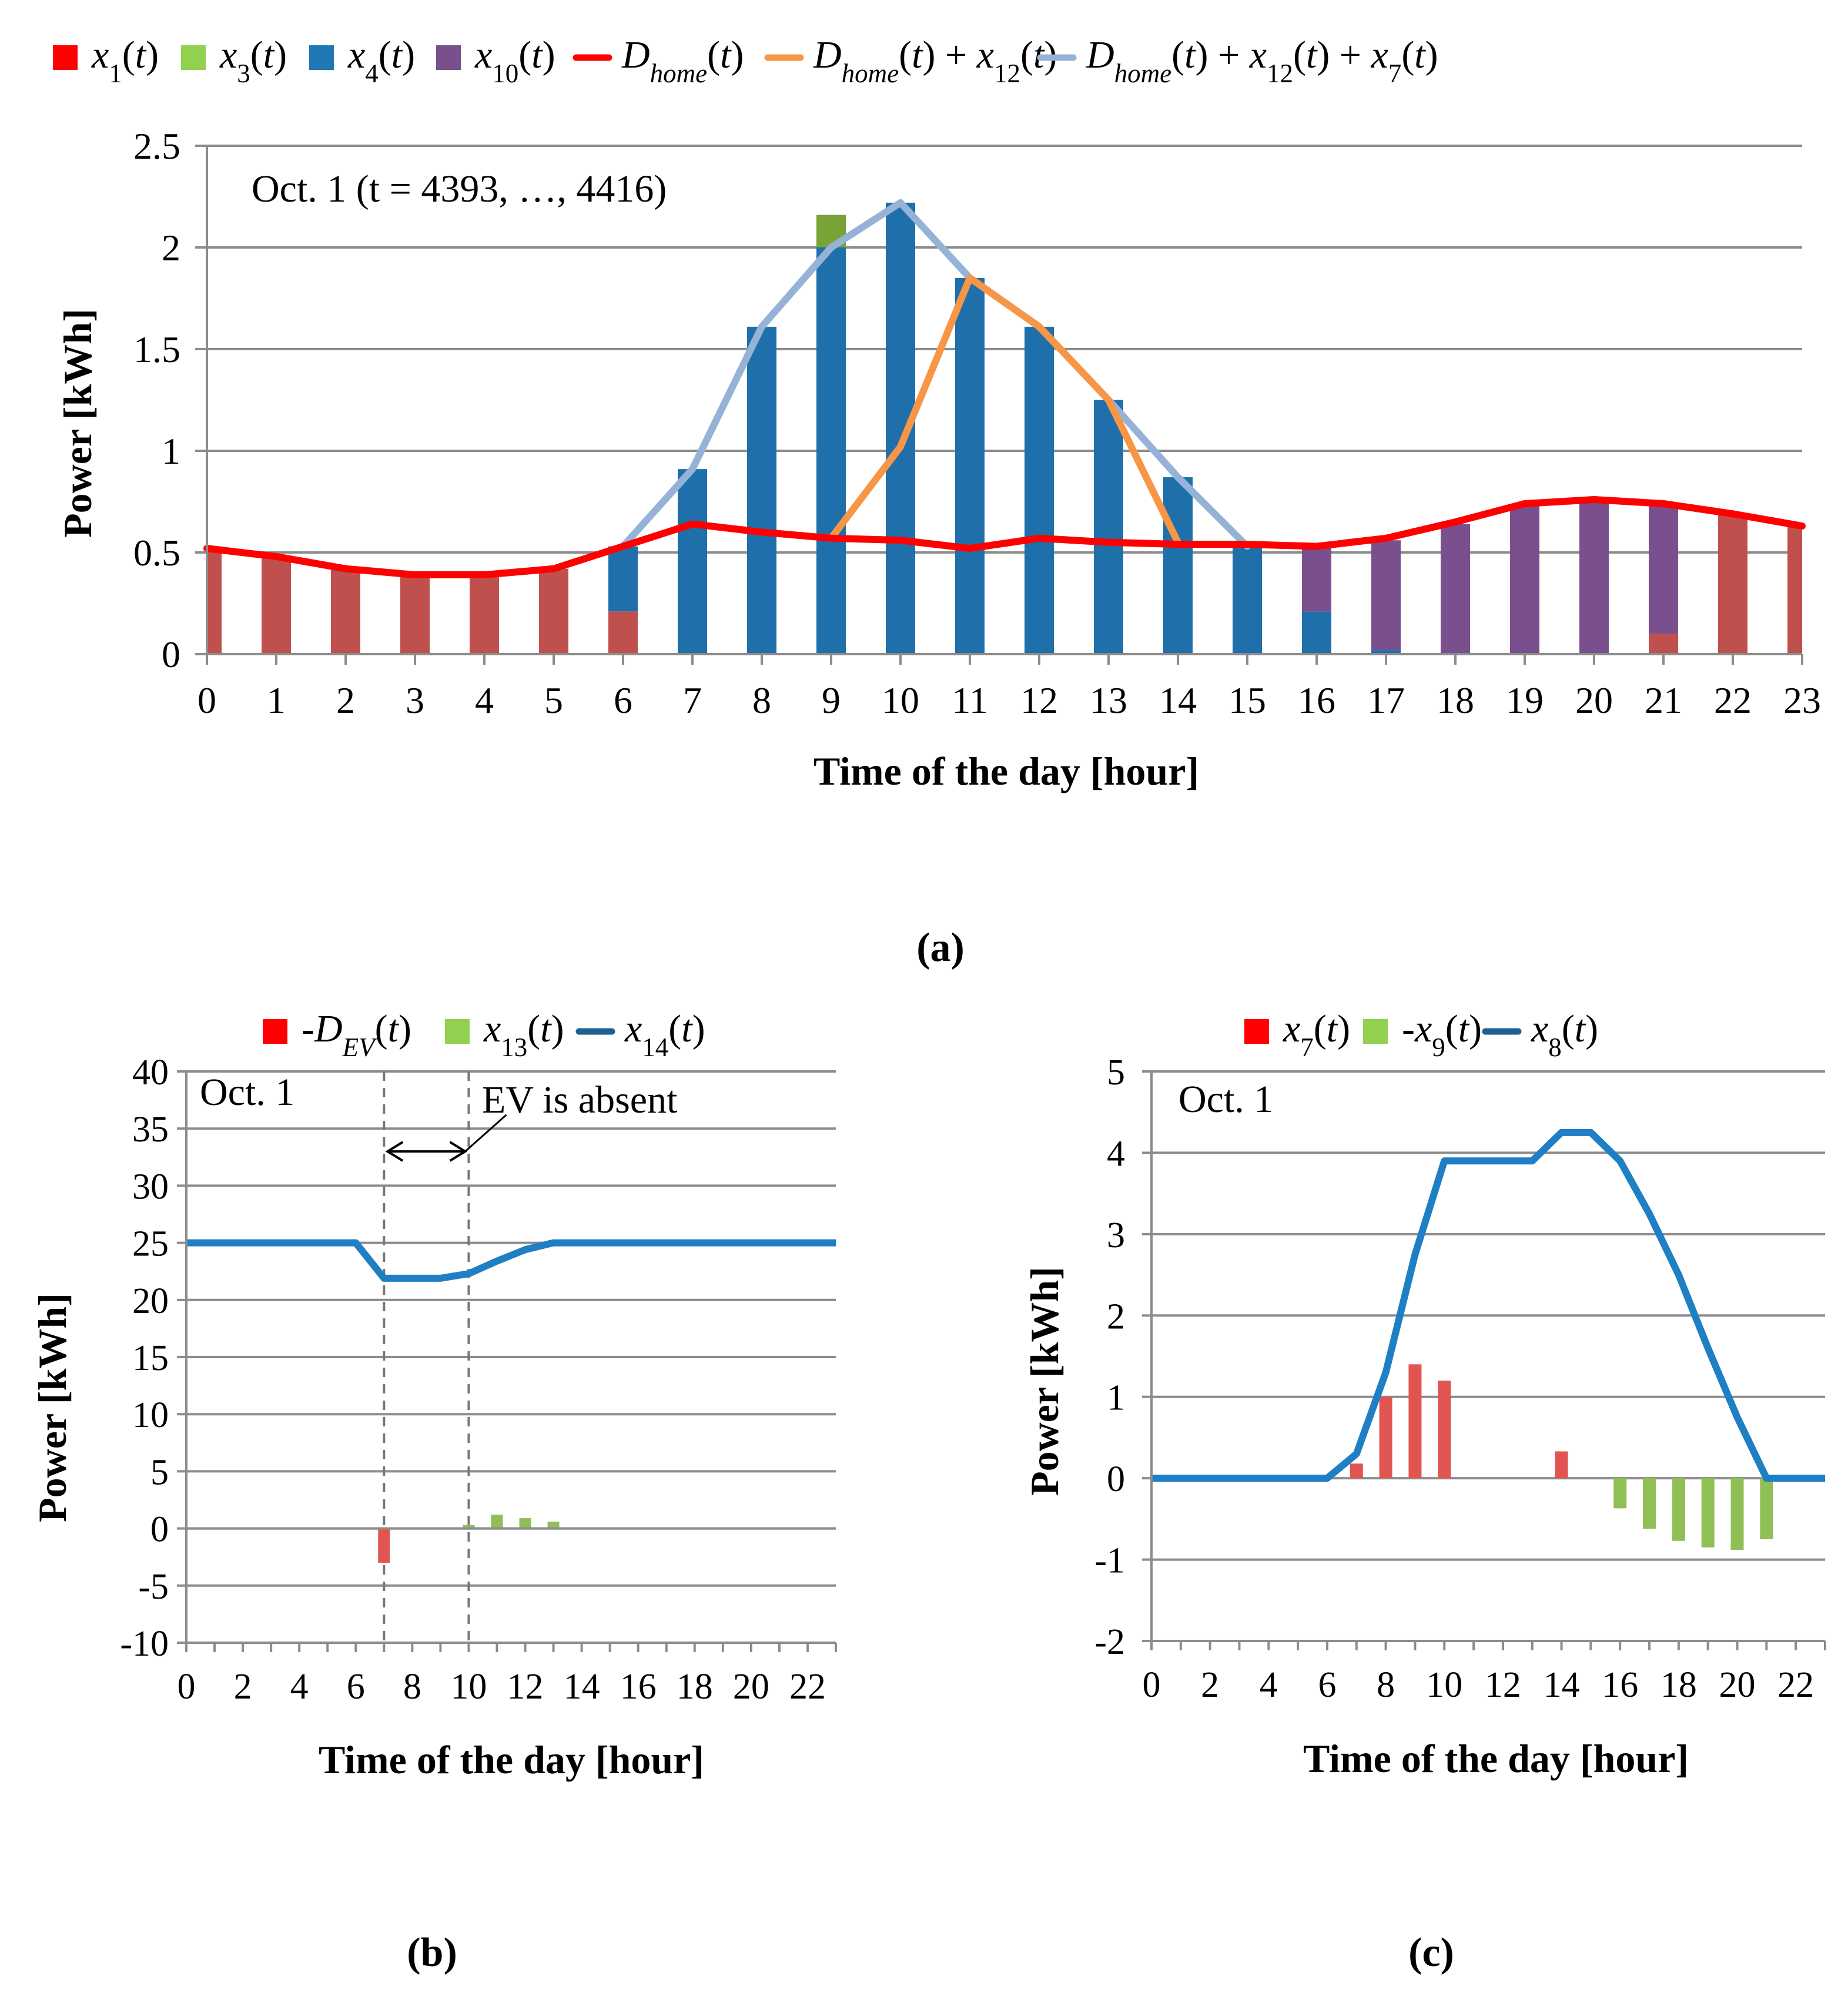 The image size is (1848, 1993). I want to click on b-x-tick-label: 12, so click(525, 1687).